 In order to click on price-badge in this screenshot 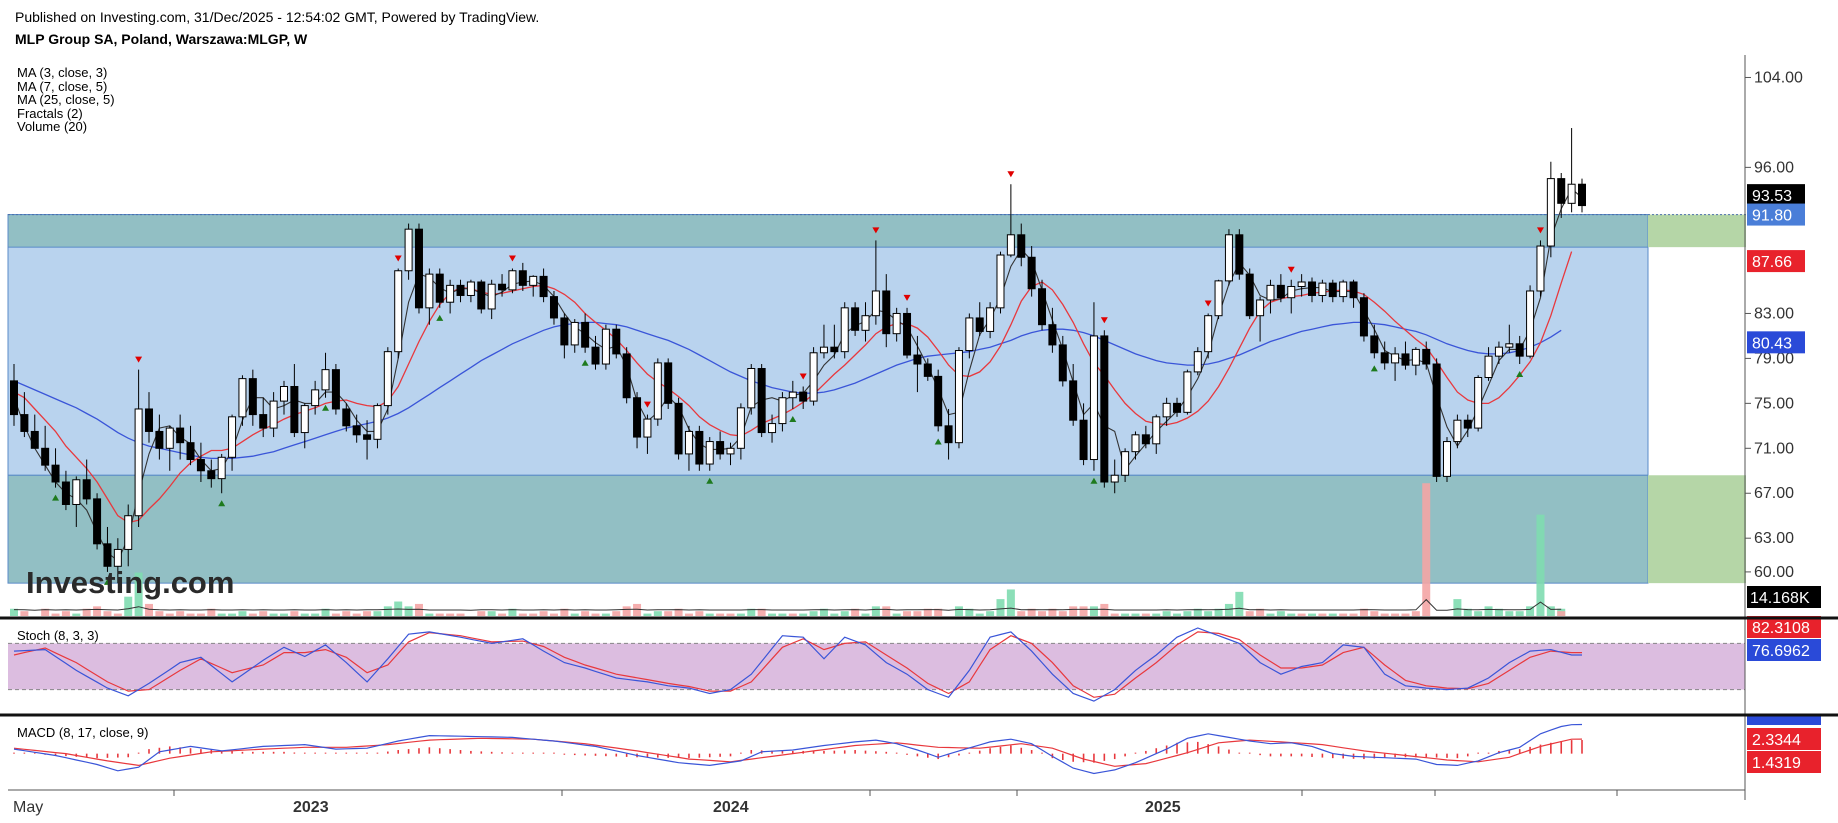, I will do `click(1776, 214)`.